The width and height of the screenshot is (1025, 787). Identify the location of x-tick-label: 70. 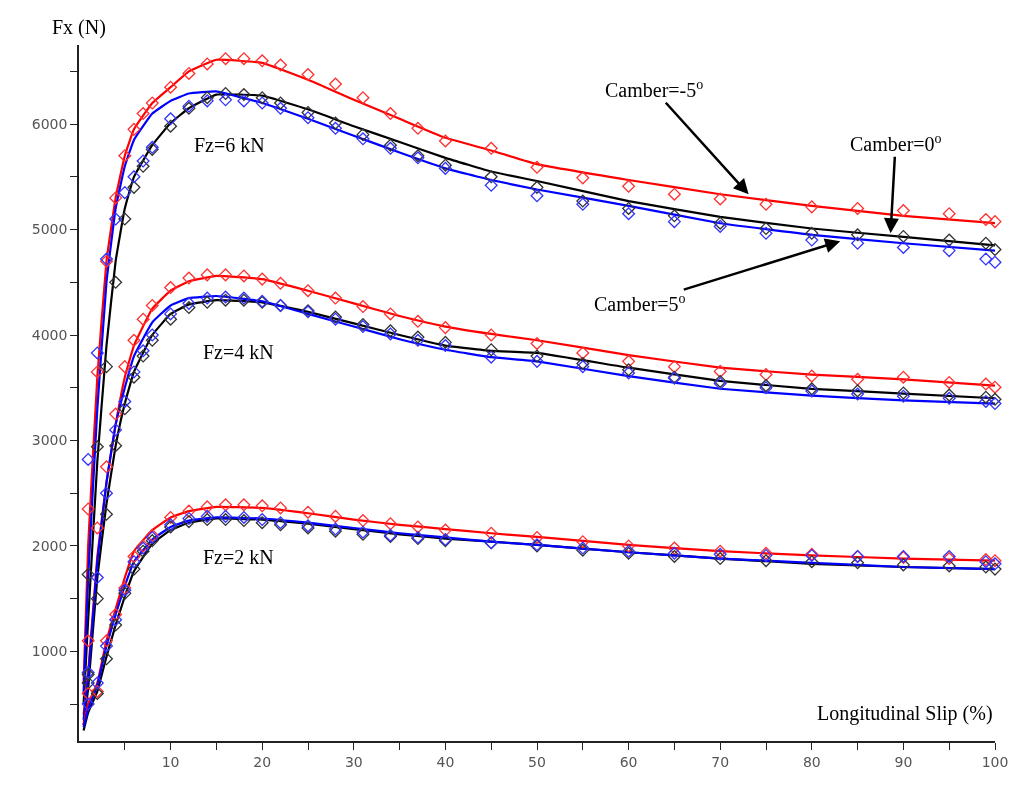
(720, 761).